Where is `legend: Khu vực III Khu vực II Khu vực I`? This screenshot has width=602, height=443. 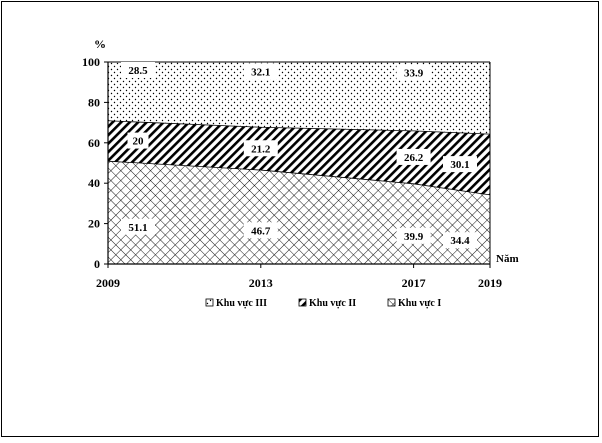
legend: Khu vực III Khu vực II Khu vực I is located at coordinates (323, 303).